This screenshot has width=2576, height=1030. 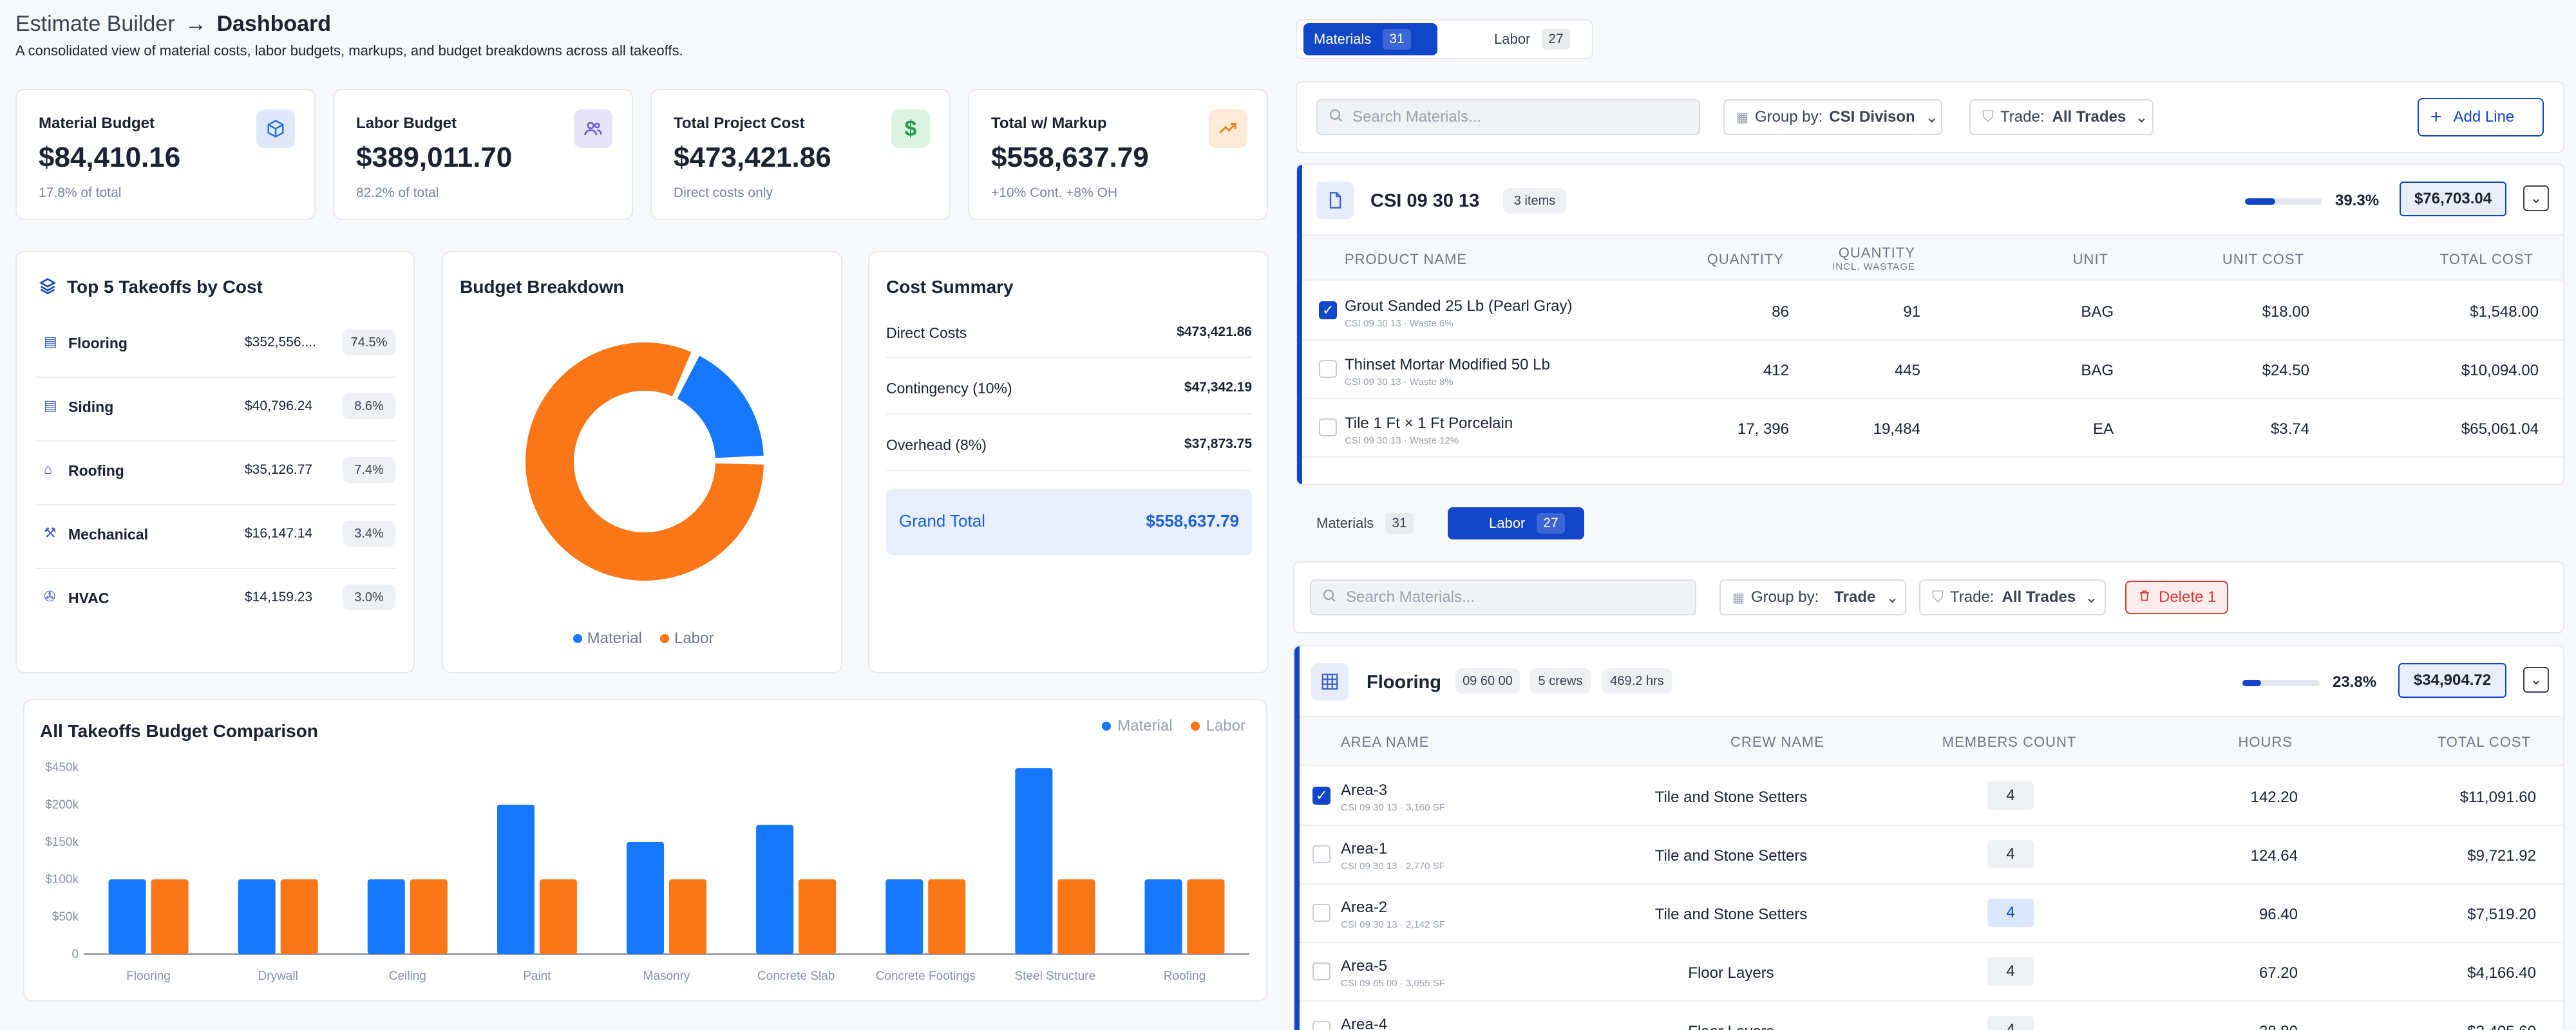 I want to click on chevron-down-icon: ⌄, so click(x=2091, y=597).